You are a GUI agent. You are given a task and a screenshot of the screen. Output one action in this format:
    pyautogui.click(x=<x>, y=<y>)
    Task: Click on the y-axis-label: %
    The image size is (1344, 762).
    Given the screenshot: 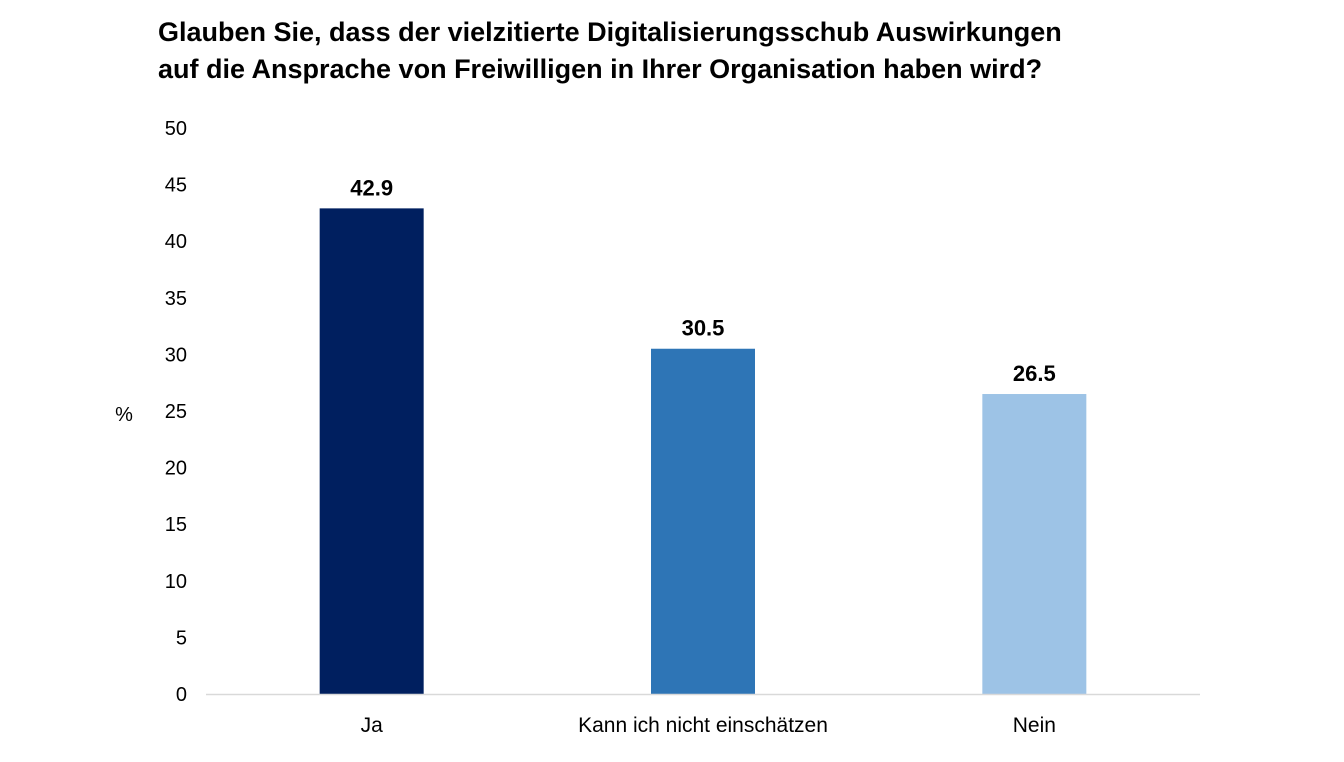 What is the action you would take?
    pyautogui.click(x=124, y=415)
    